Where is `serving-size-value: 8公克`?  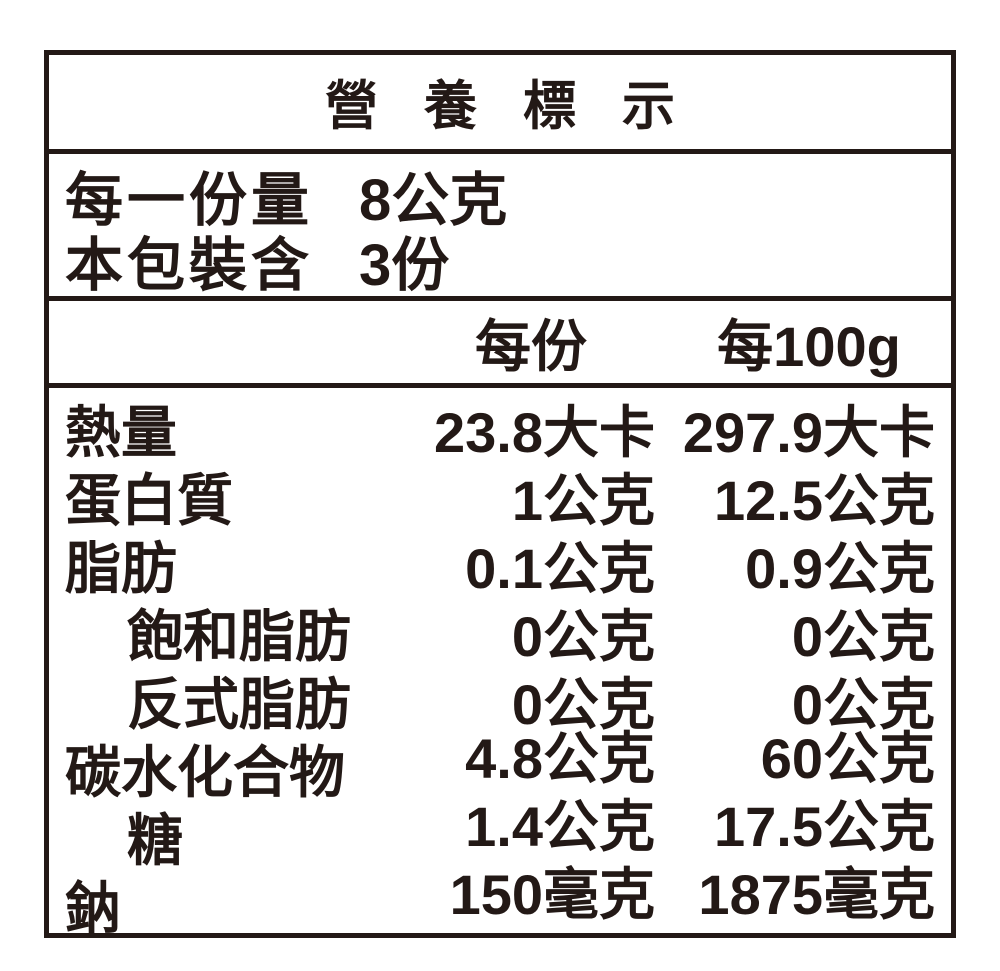 serving-size-value: 8公克 is located at coordinates (433, 200).